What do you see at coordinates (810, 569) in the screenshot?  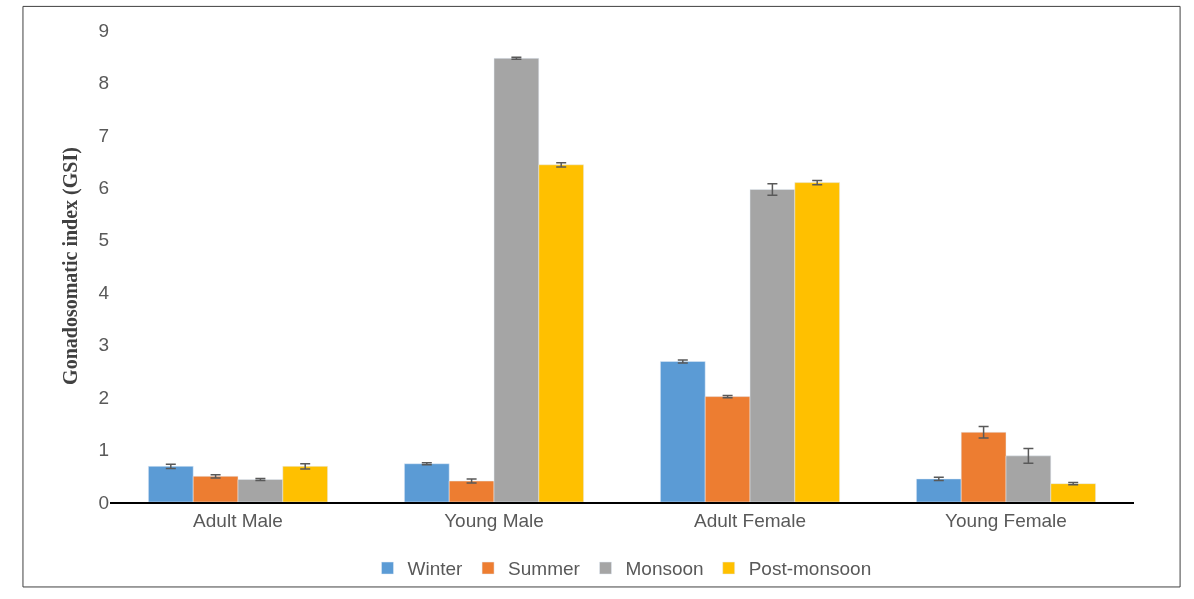 I see `legend-label: Post-monsoon` at bounding box center [810, 569].